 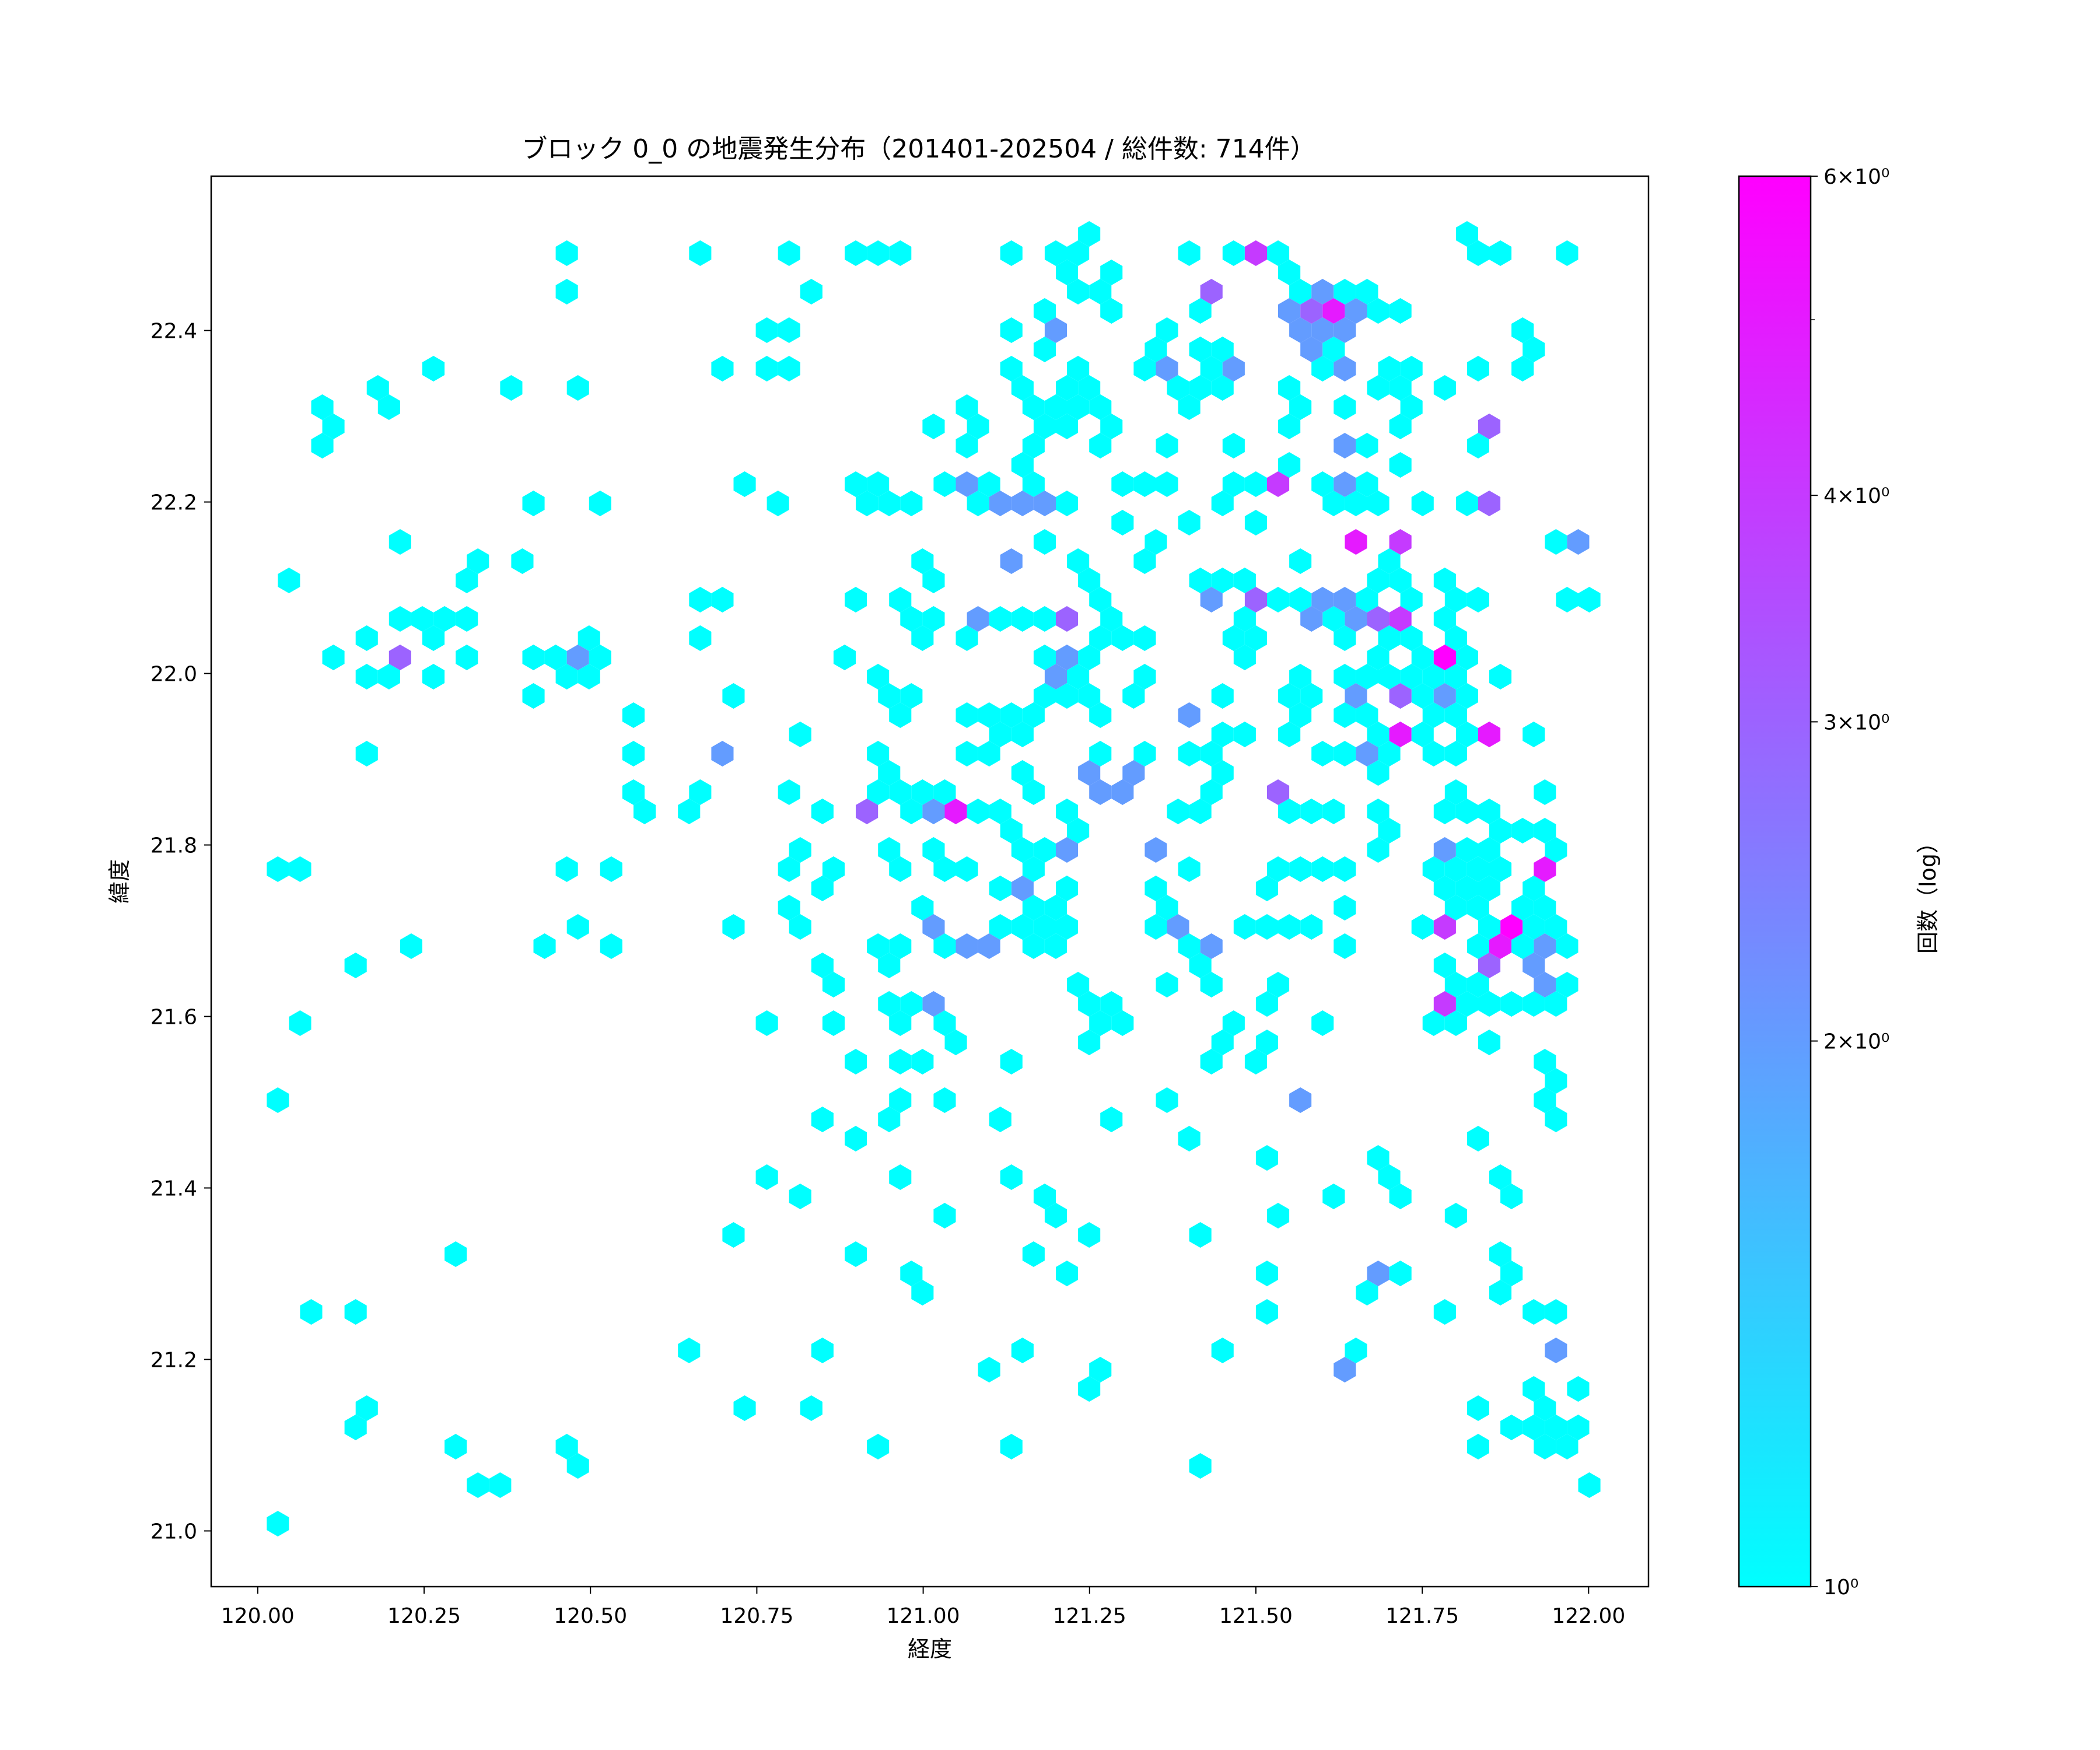 I want to click on x-tick-label: 122.00, so click(x=1588, y=1616).